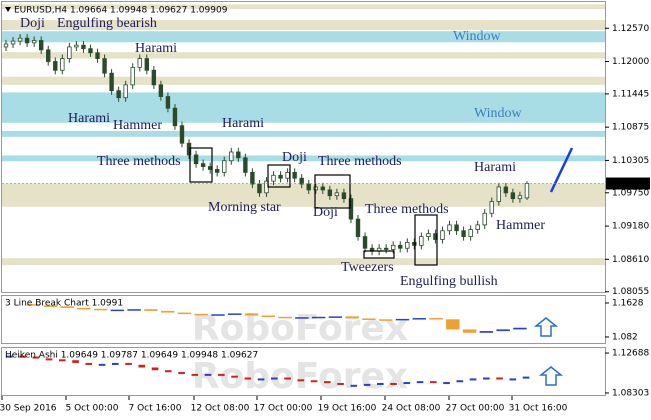  Describe the element at coordinates (137, 125) in the screenshot. I see `pattern-label: Hammer` at that location.